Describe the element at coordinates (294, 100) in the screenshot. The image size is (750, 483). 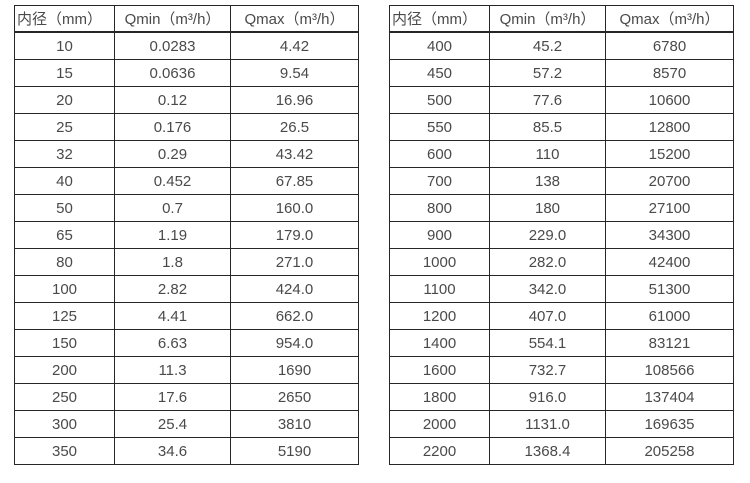
I see `table-cell: 16.96` at that location.